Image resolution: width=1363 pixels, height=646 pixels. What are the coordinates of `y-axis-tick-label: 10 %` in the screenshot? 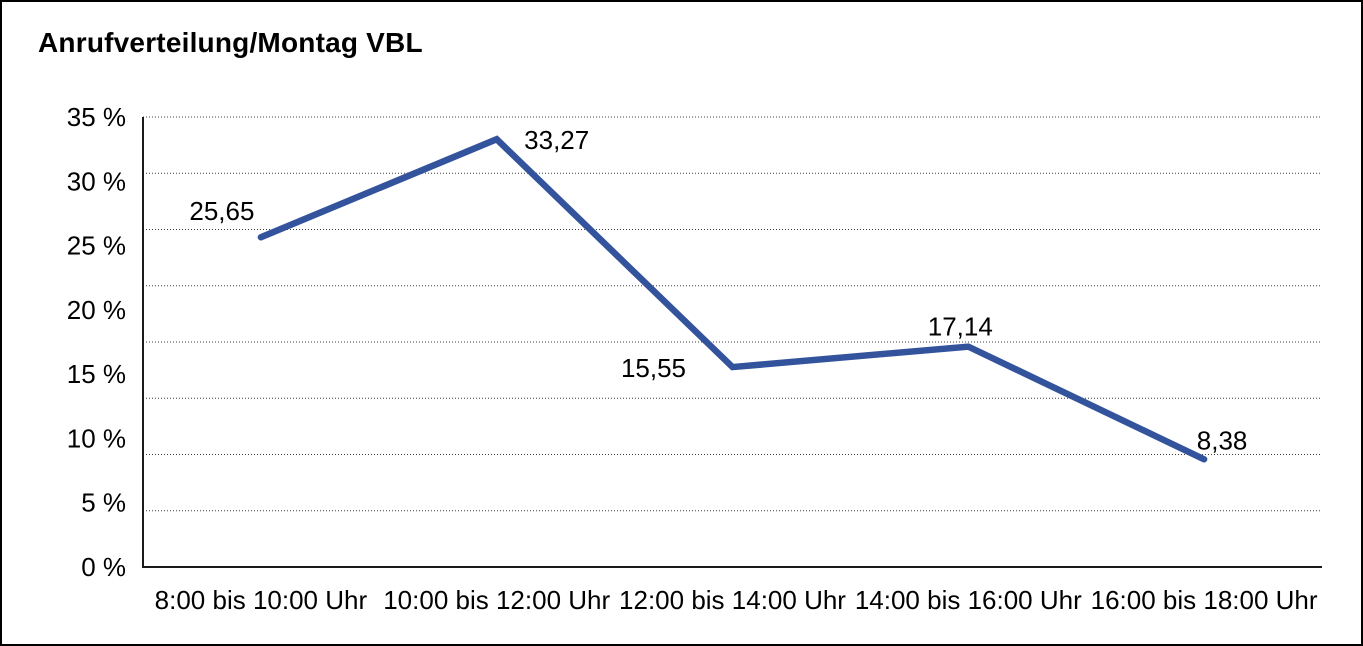 It's located at (96, 438).